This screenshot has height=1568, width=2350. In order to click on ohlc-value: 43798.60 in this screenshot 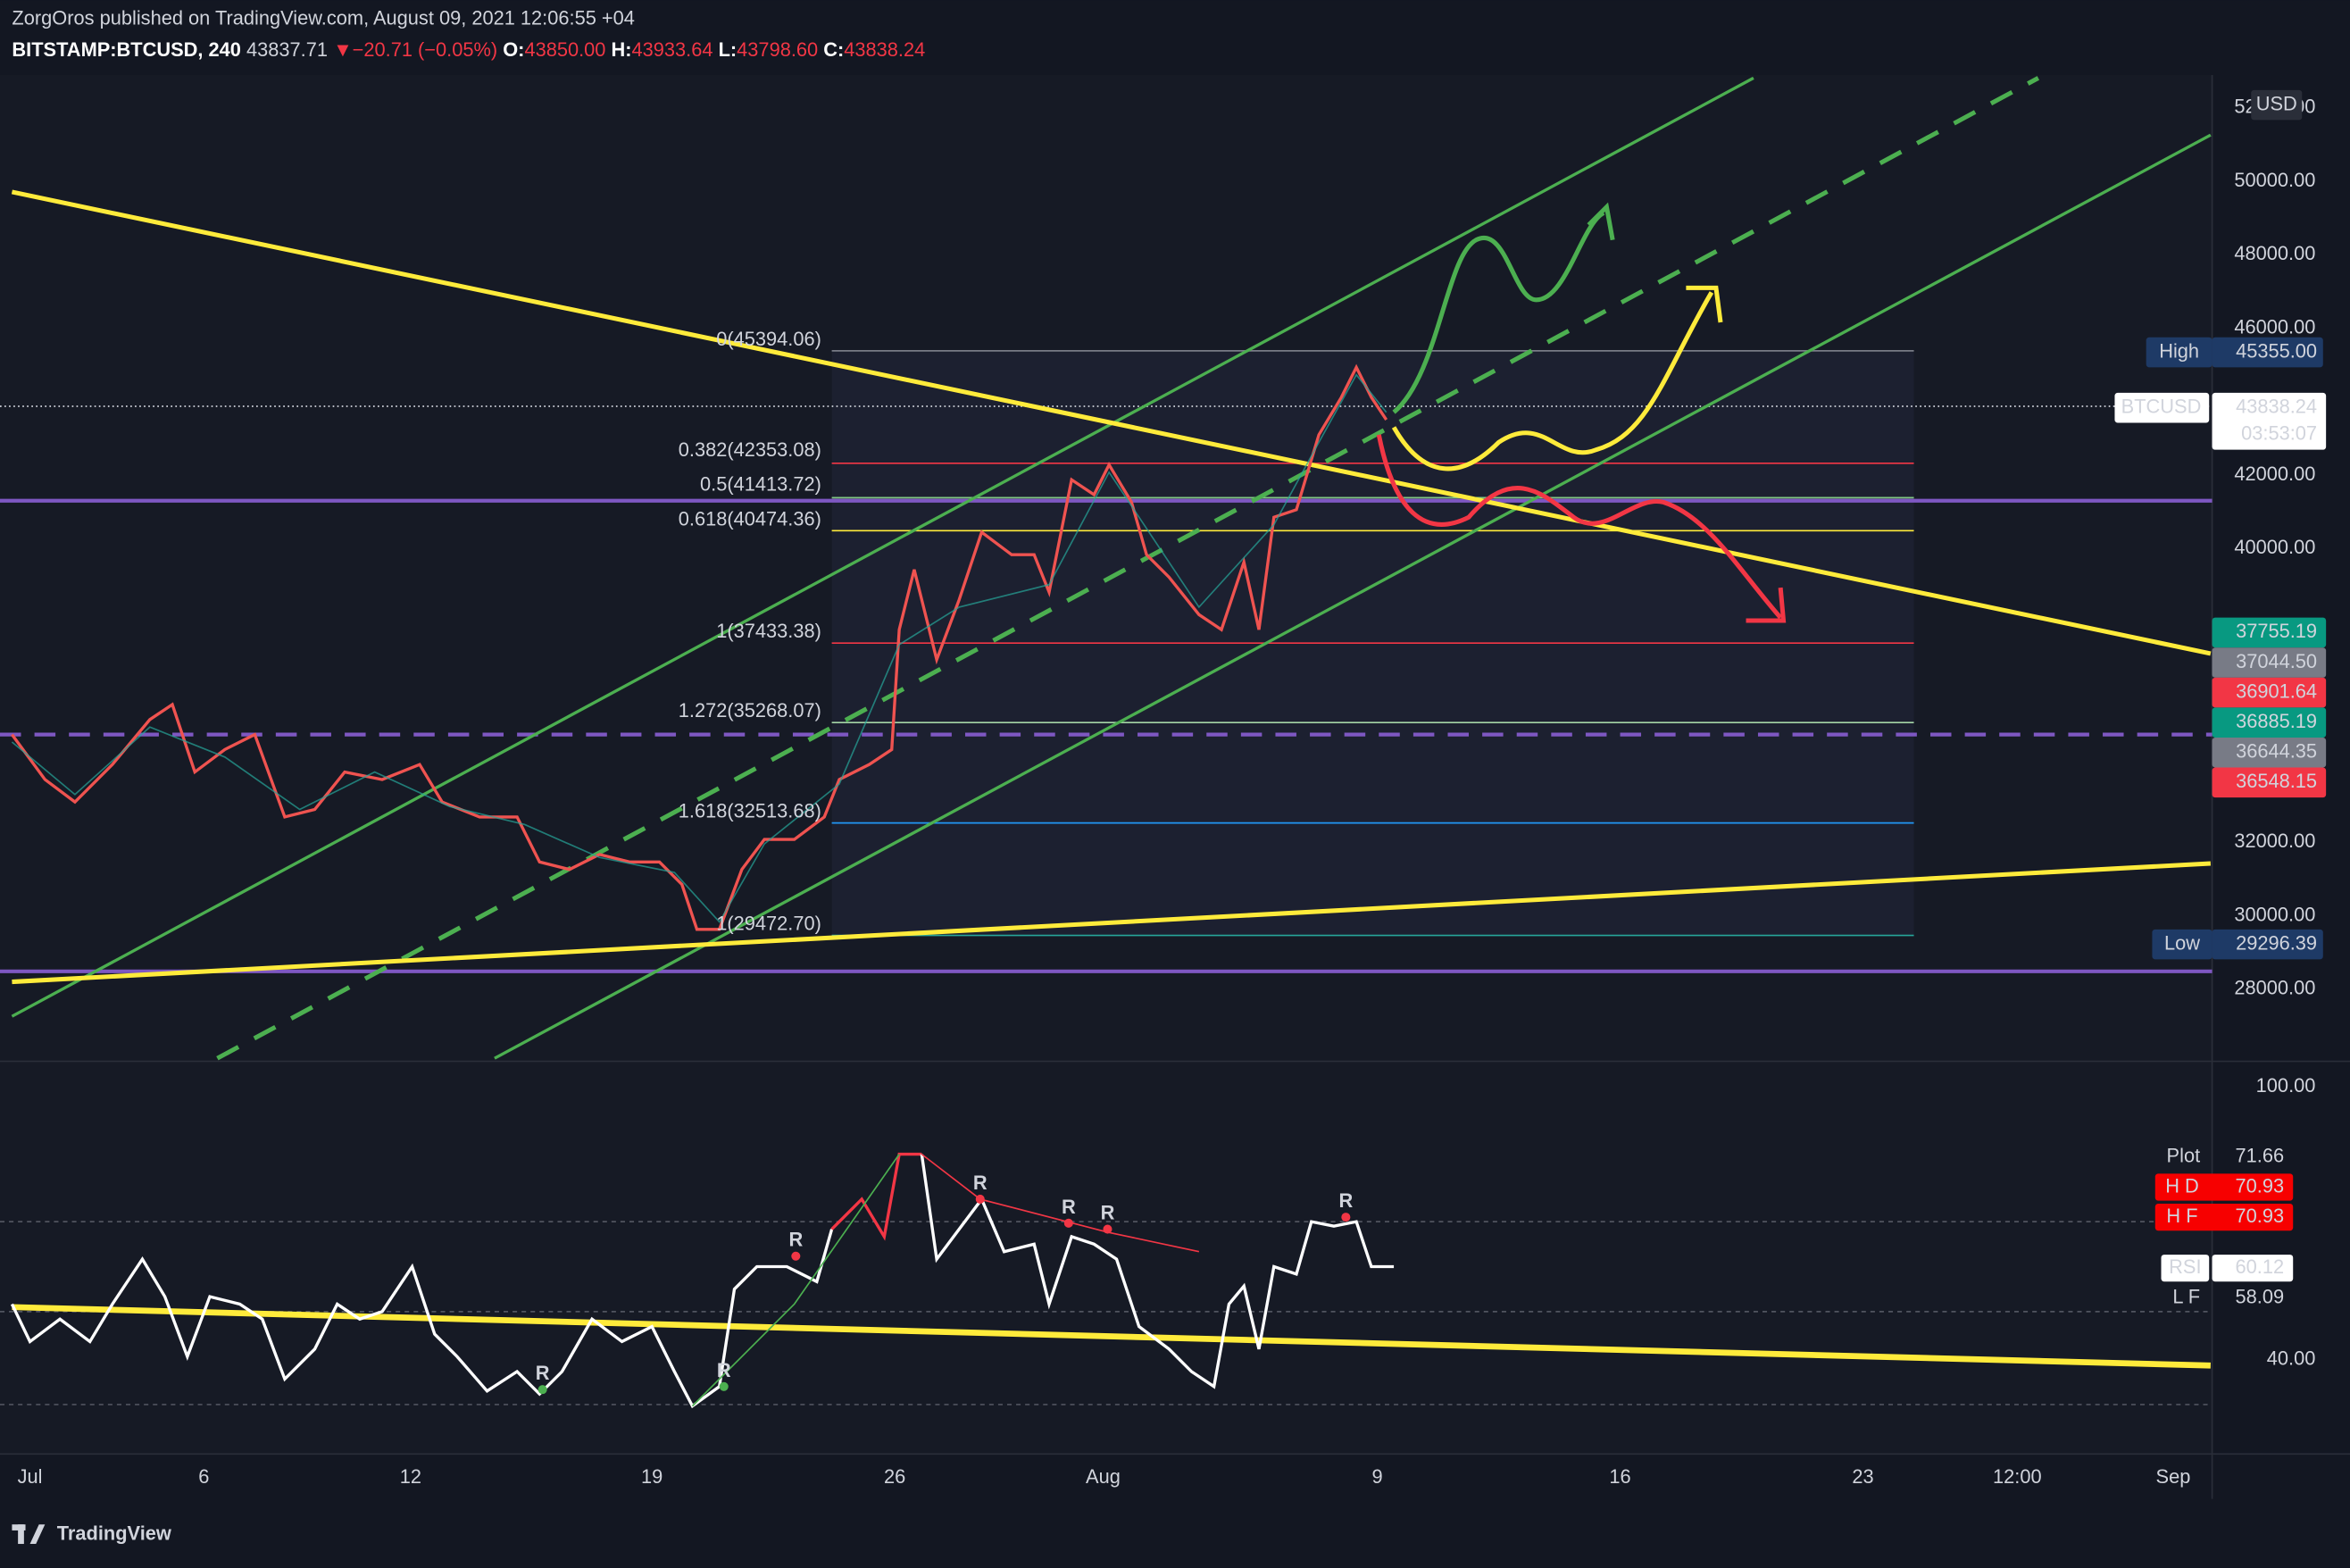, I will do `click(780, 49)`.